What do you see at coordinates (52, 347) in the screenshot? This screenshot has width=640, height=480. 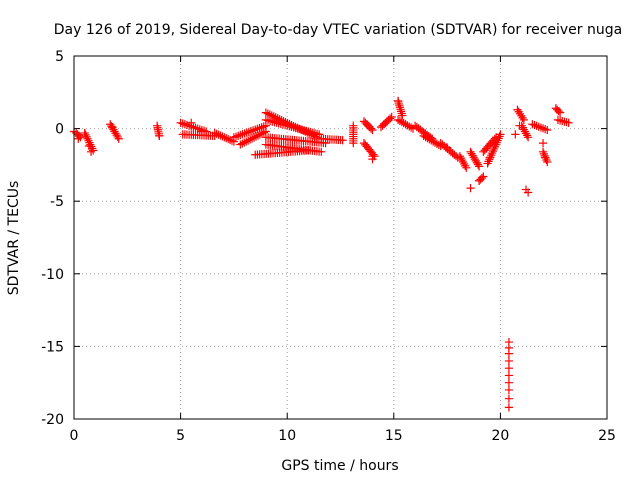 I see `y-tick-label: -15` at bounding box center [52, 347].